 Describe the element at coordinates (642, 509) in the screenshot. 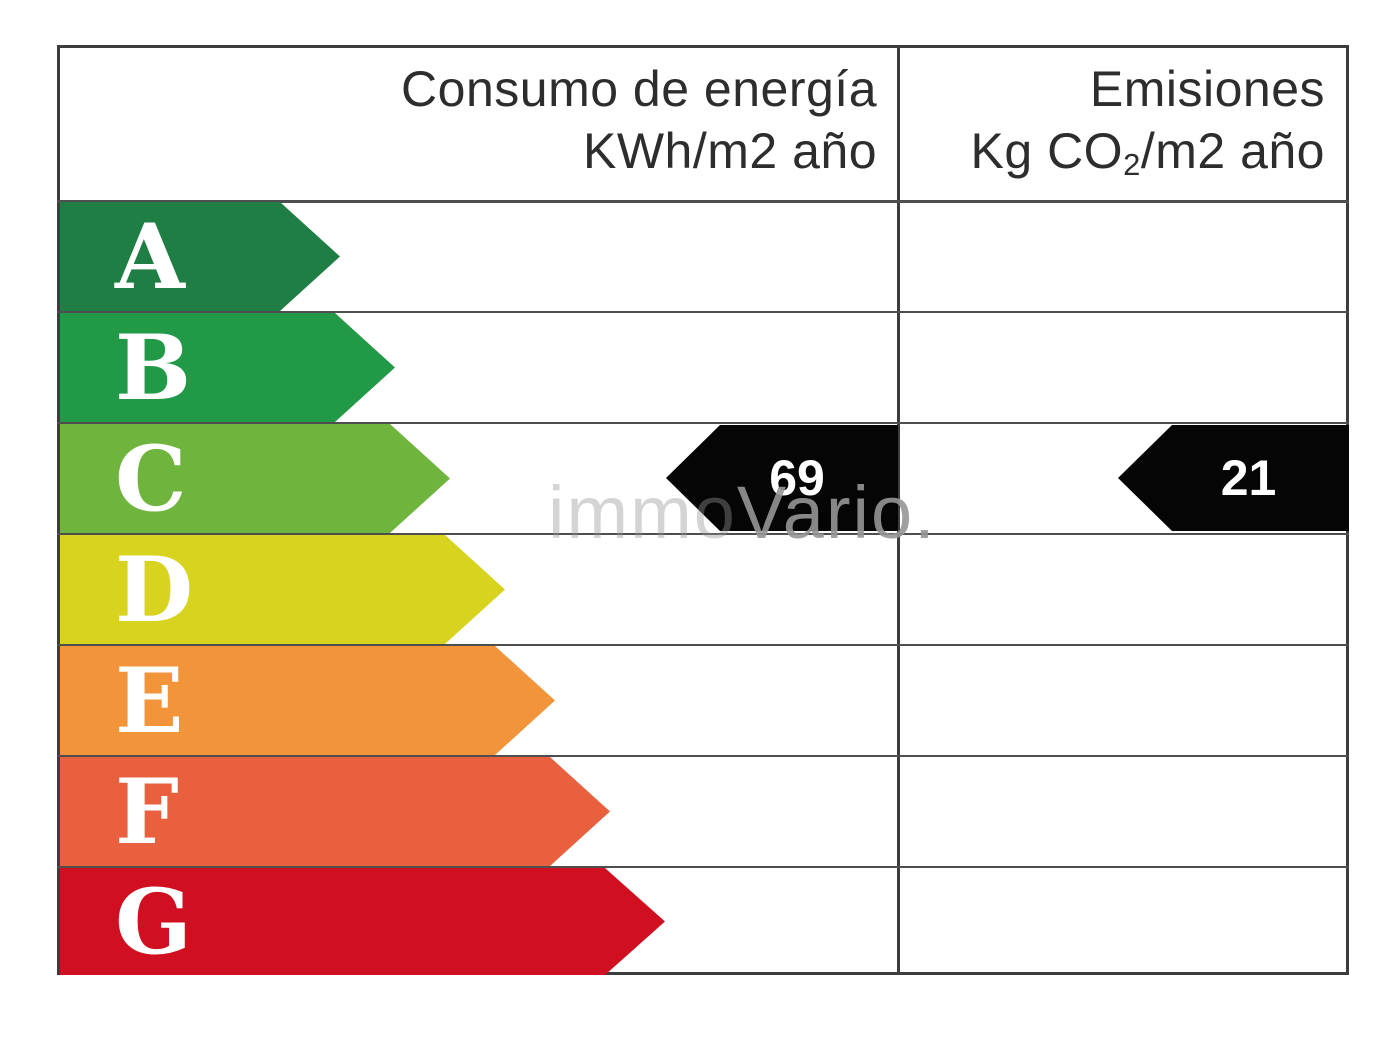

I see `watermark-part1: immo` at that location.